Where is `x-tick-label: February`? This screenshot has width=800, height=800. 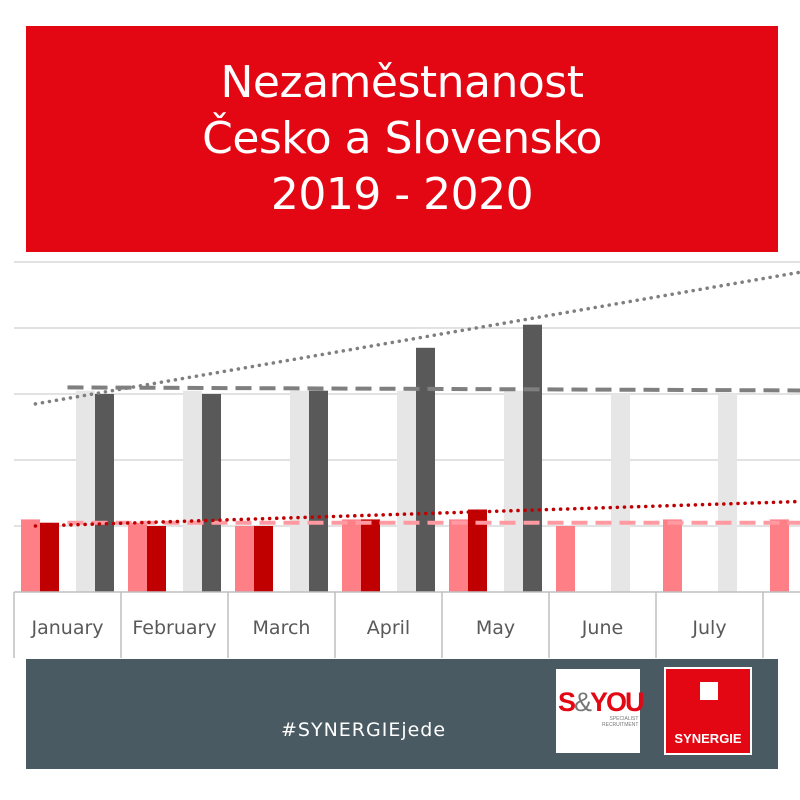
x-tick-label: February is located at coordinates (174, 628).